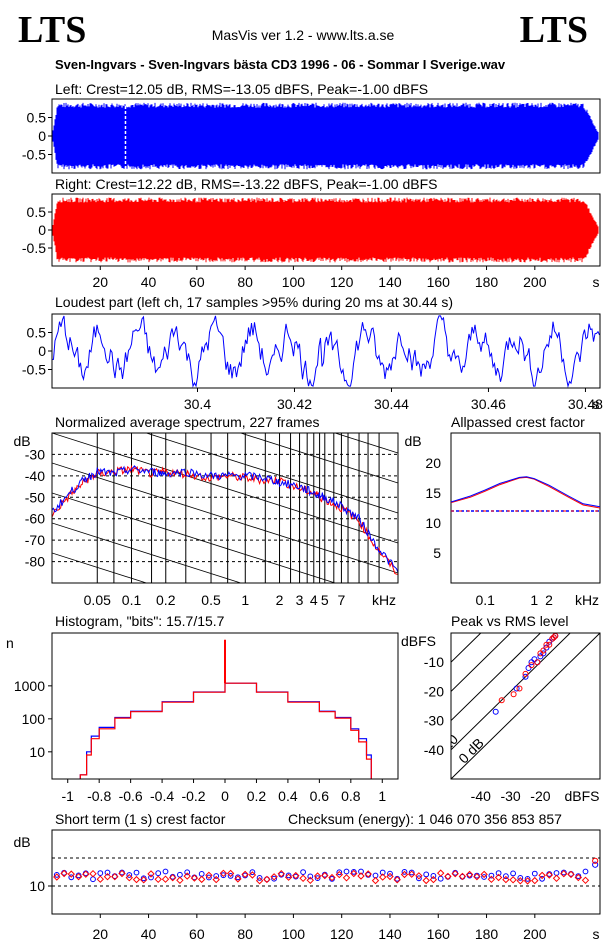 Image resolution: width=606 pixels, height=946 pixels. What do you see at coordinates (326, 352) in the screenshot?
I see `loudest-trace` at bounding box center [326, 352].